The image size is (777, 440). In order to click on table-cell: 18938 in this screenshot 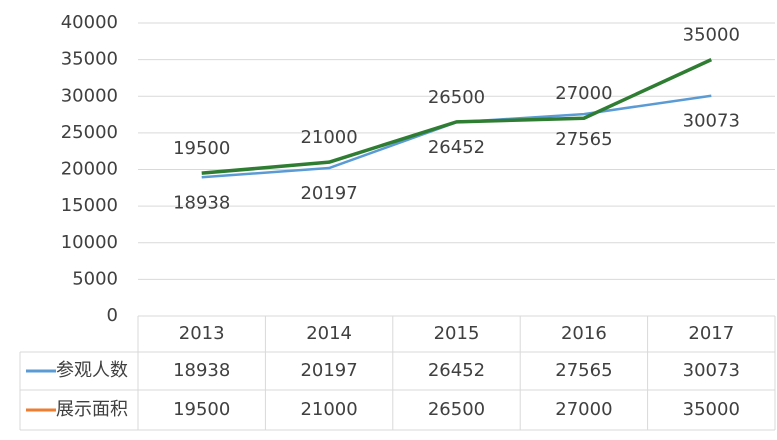, I will do `click(201, 370)`.